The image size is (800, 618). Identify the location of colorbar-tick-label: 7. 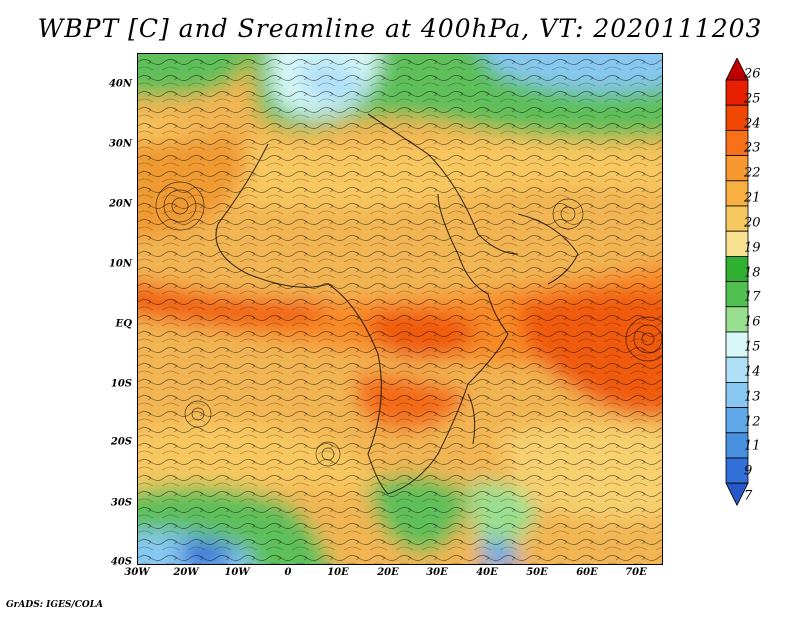
(748, 496).